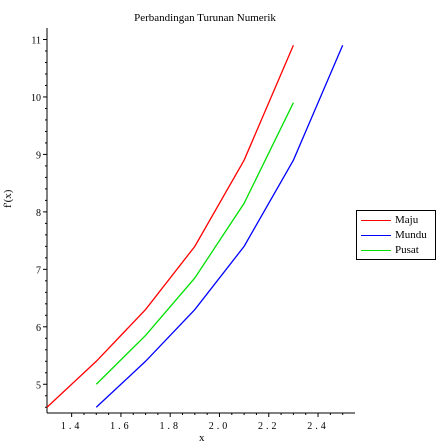 Image resolution: width=438 pixels, height=448 pixels. I want to click on legend-label: Mundu, so click(411, 235).